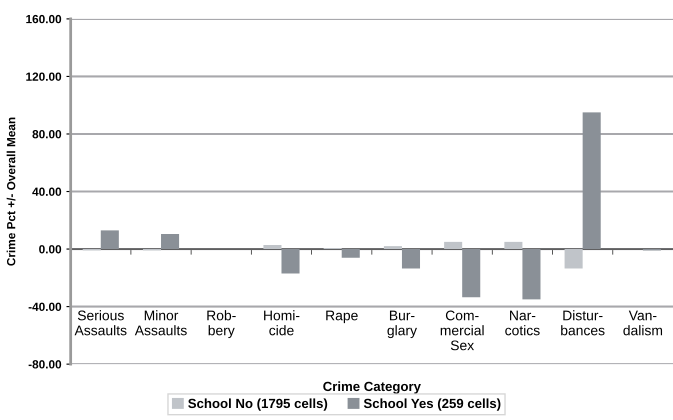  What do you see at coordinates (47, 134) in the screenshot?
I see `y-tick-label: 80.00` at bounding box center [47, 134].